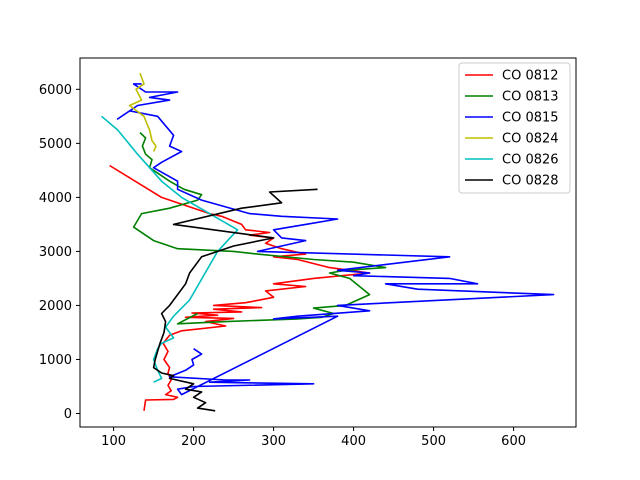 The image size is (640, 480). I want to click on x-tick-label: 200, so click(193, 441).